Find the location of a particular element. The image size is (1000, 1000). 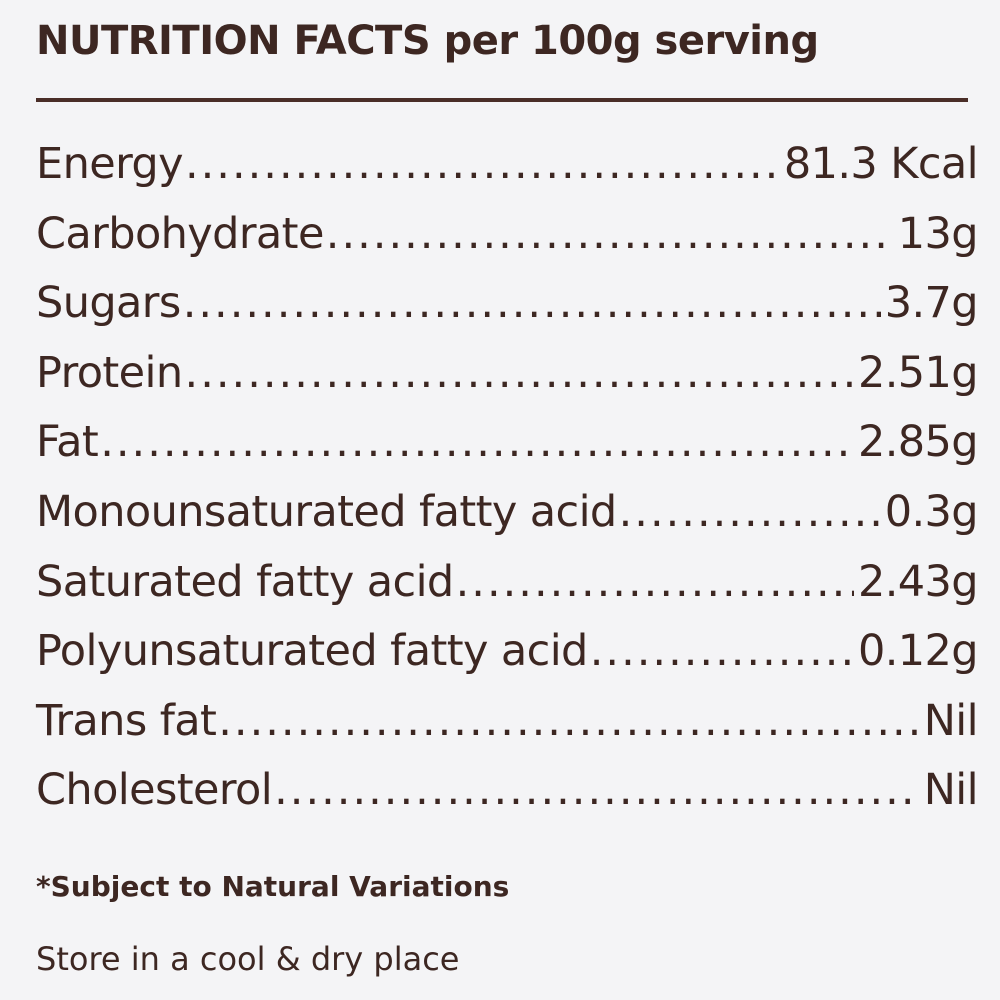

nutrient-value: 81.3 Kcal is located at coordinates (881, 164).